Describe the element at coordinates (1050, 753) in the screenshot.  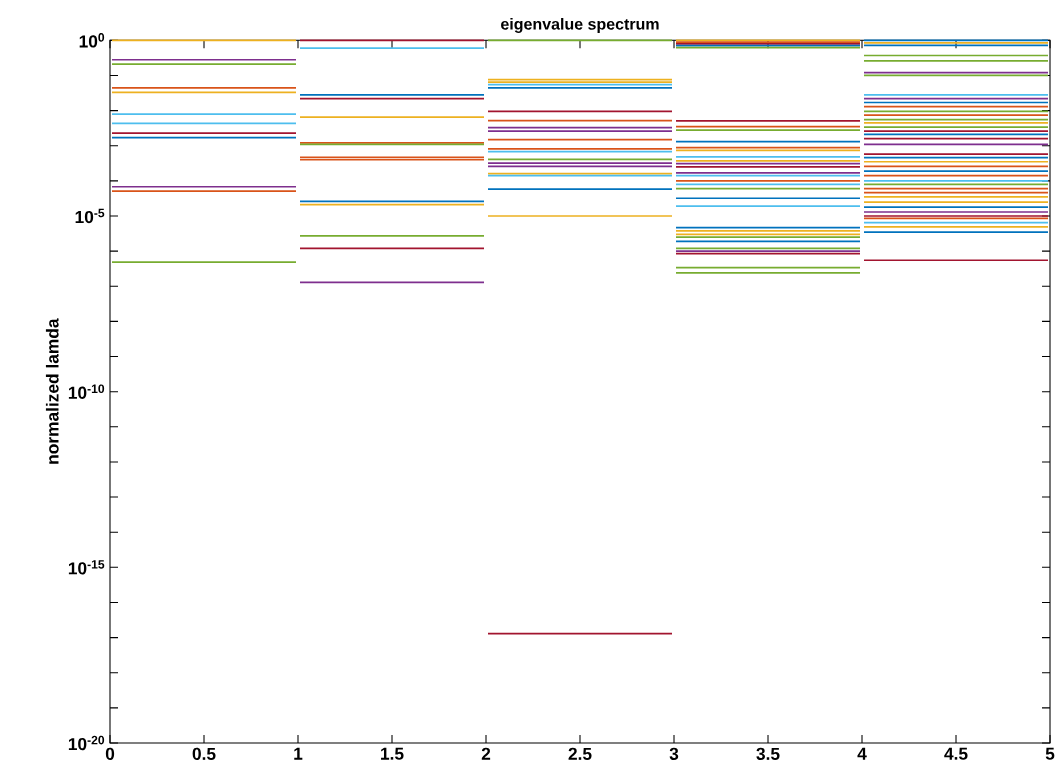
I see `x-tick-label: 5` at that location.